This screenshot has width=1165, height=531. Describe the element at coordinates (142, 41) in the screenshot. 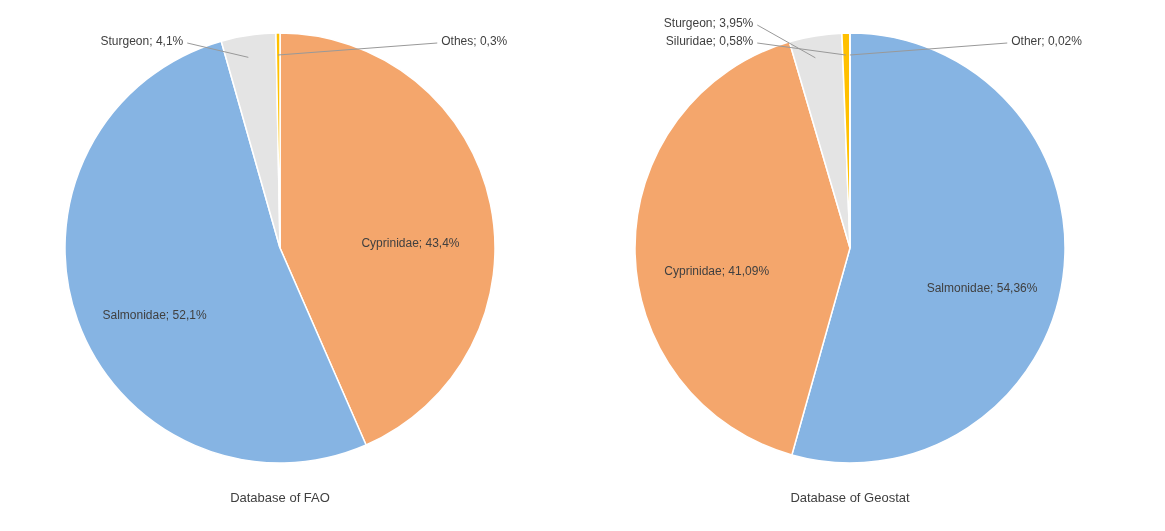

I see `slice-label: Sturgeon; 4,1%` at that location.